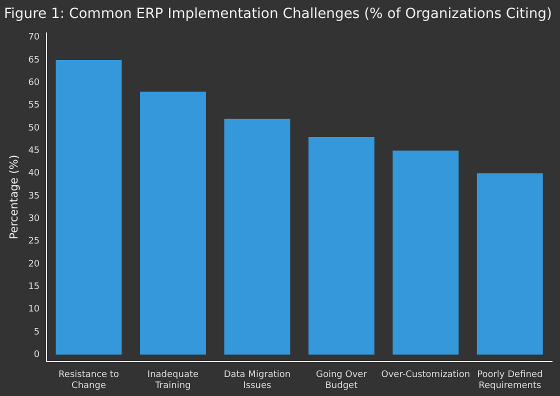  I want to click on y-tick-label: 70, so click(34, 37).